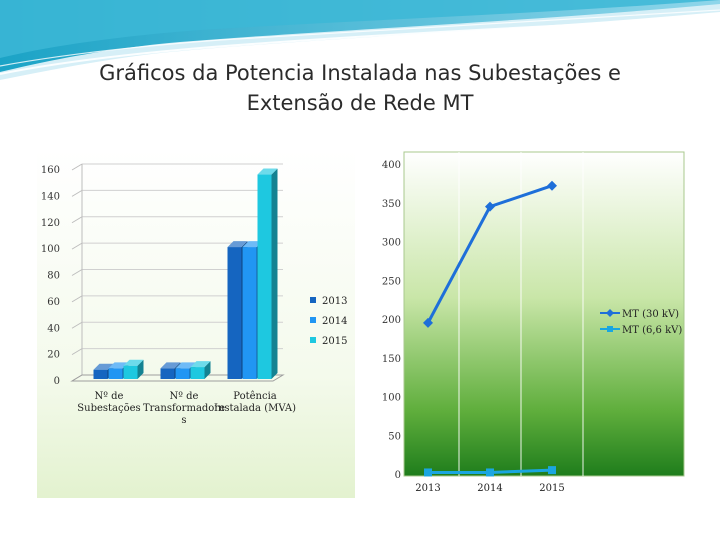  Describe the element at coordinates (652, 330) in the screenshot. I see `line-legend-label: MT (6,6 kV)` at that location.